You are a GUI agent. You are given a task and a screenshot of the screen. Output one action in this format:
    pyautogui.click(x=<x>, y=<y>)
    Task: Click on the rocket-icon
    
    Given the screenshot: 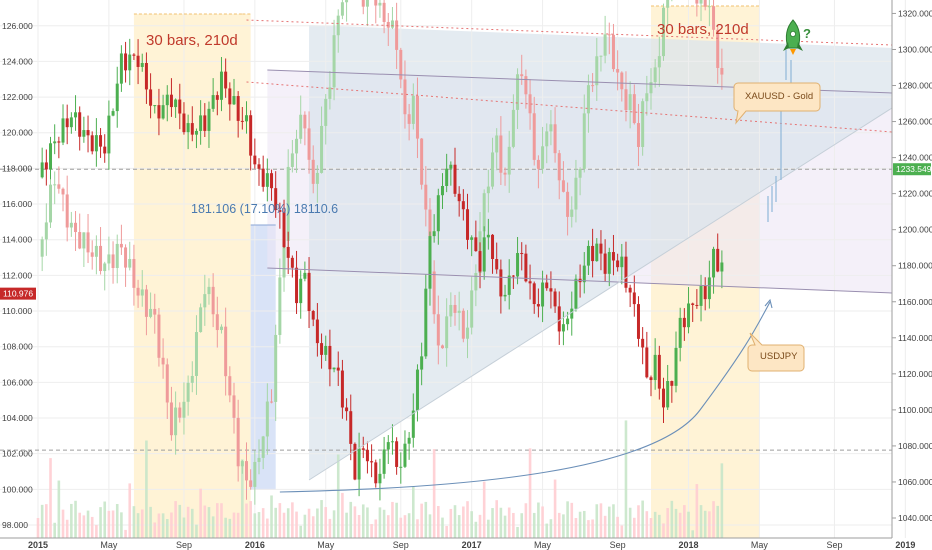 What is the action you would take?
    pyautogui.click(x=793, y=37)
    